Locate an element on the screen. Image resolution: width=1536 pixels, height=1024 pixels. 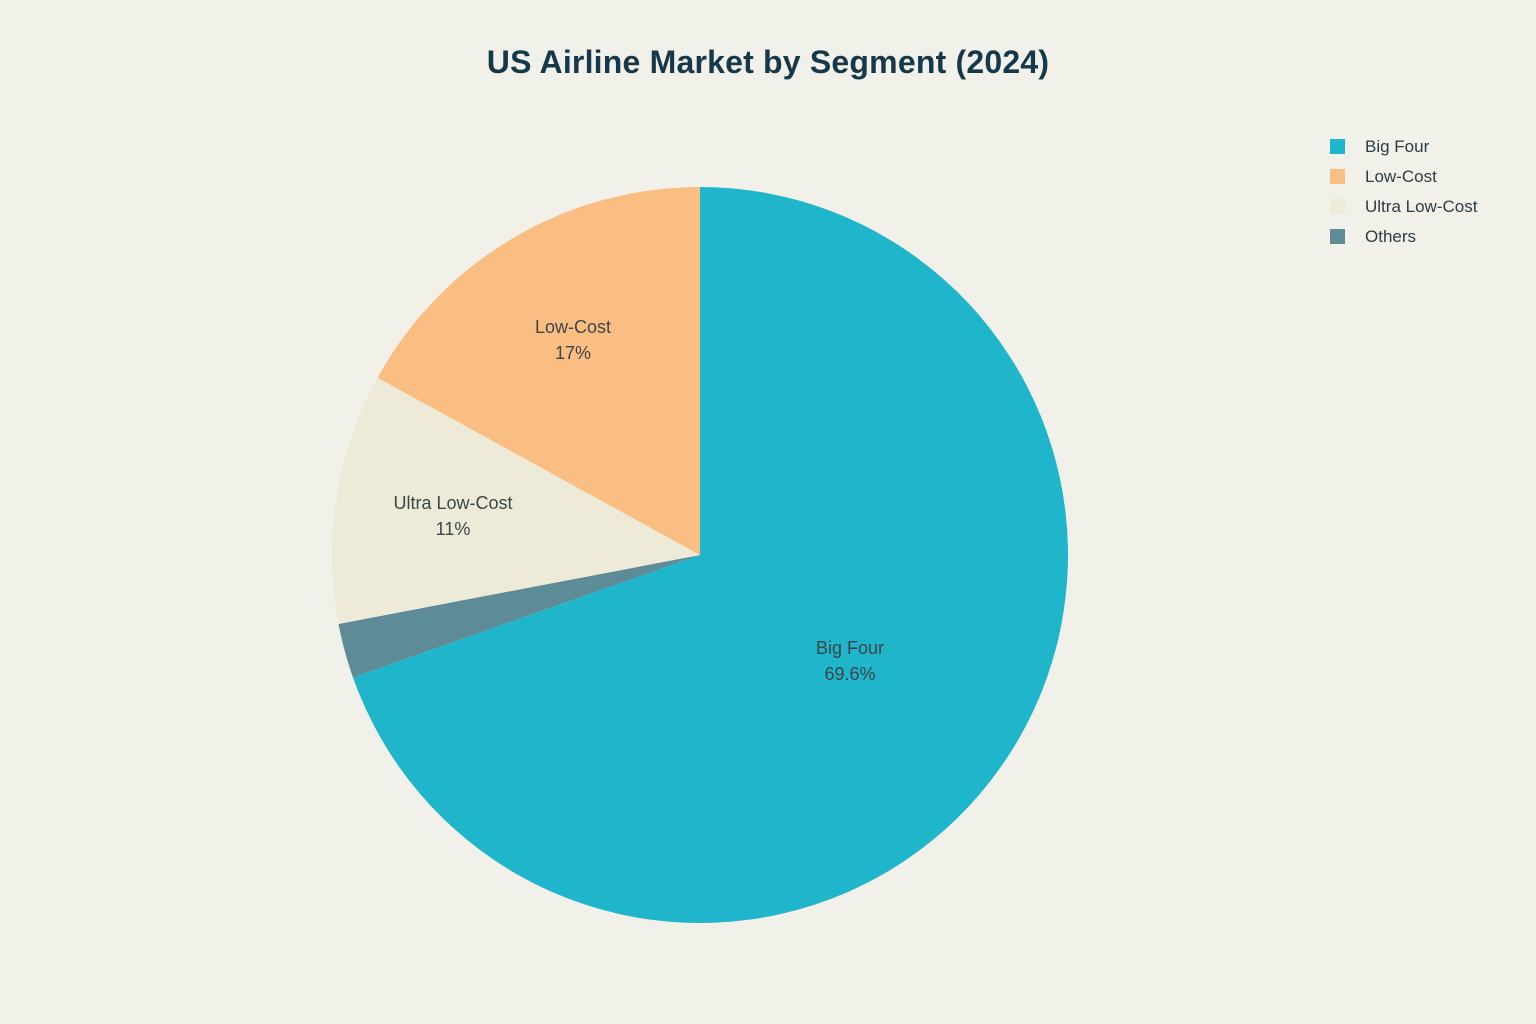
legend-swatch-others is located at coordinates (1337, 236).